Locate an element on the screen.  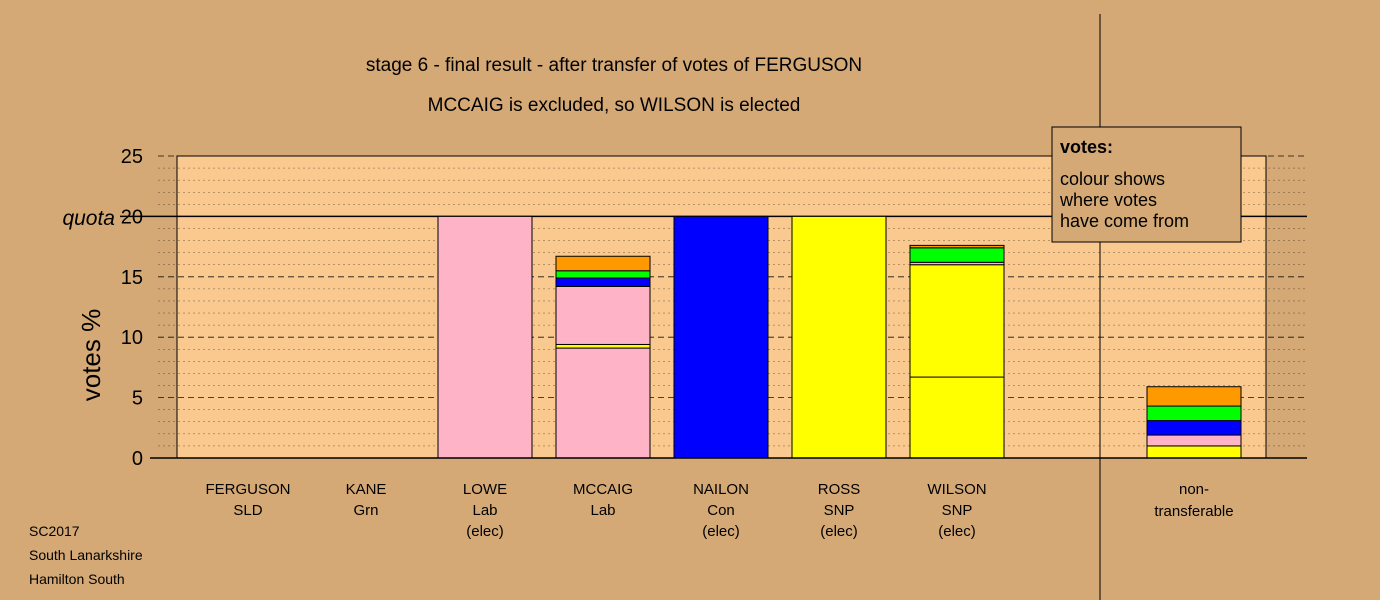
x-label-ferguson-0: FERGUSON is located at coordinates (247, 489).